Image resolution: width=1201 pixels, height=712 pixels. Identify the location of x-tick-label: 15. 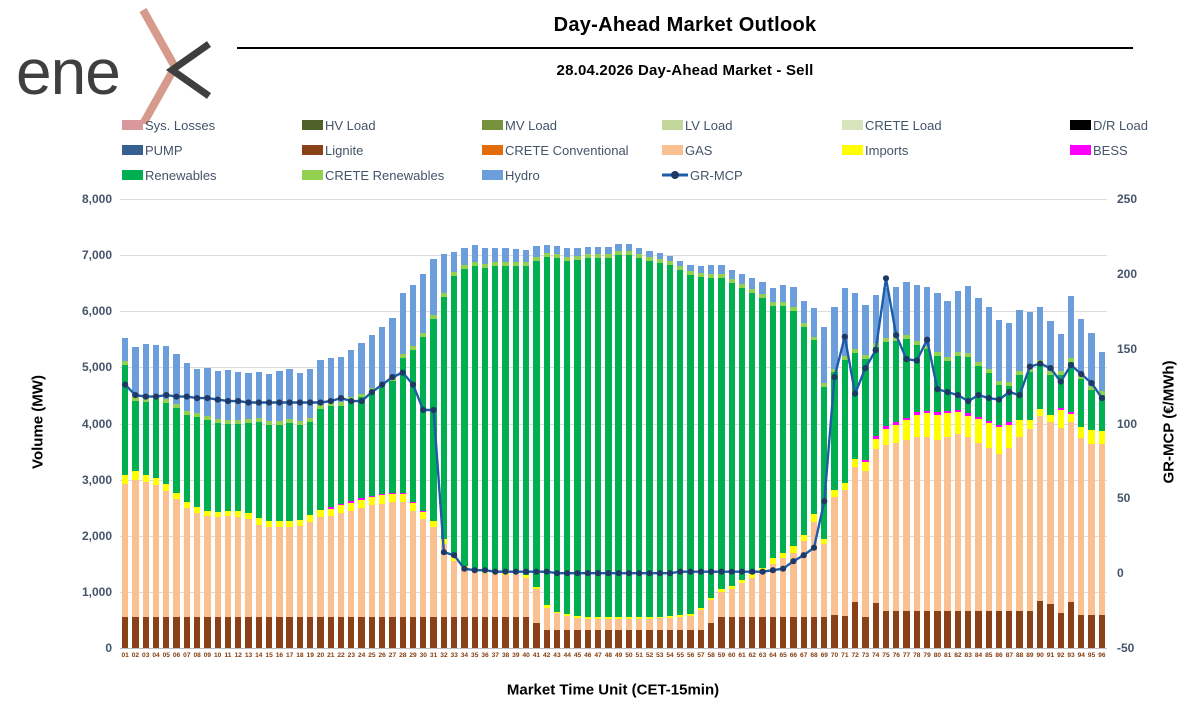
(269, 655).